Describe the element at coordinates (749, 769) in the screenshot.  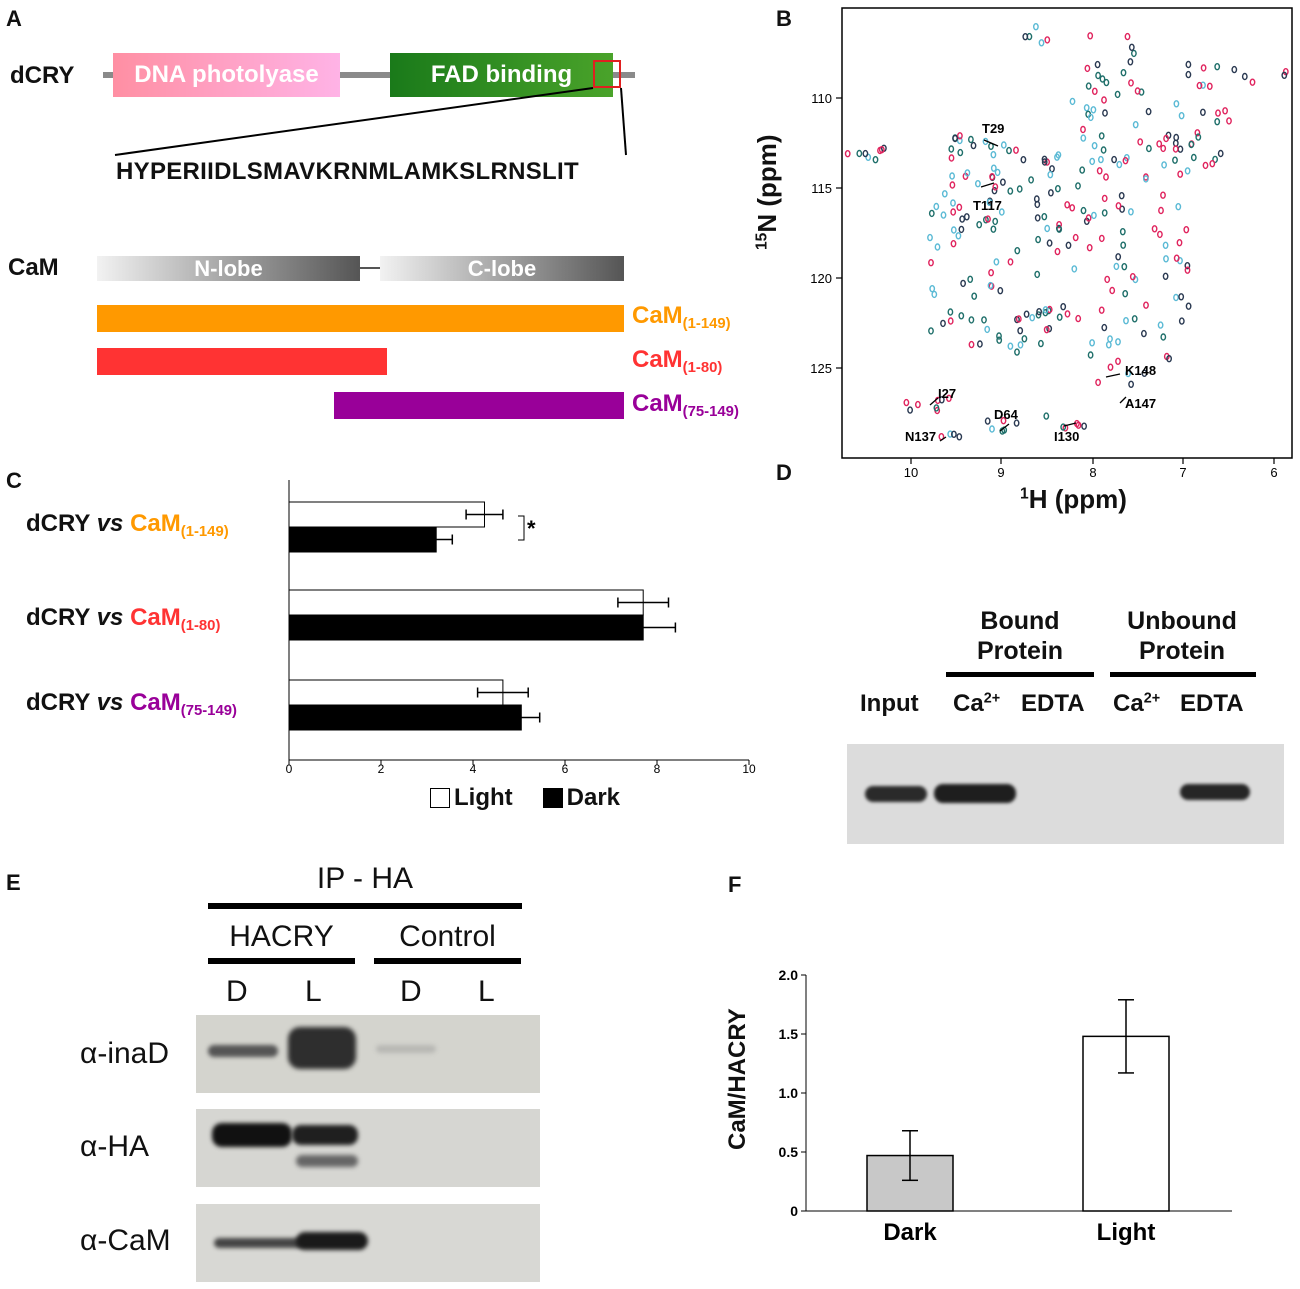
I see `c-tick-label: 10` at that location.